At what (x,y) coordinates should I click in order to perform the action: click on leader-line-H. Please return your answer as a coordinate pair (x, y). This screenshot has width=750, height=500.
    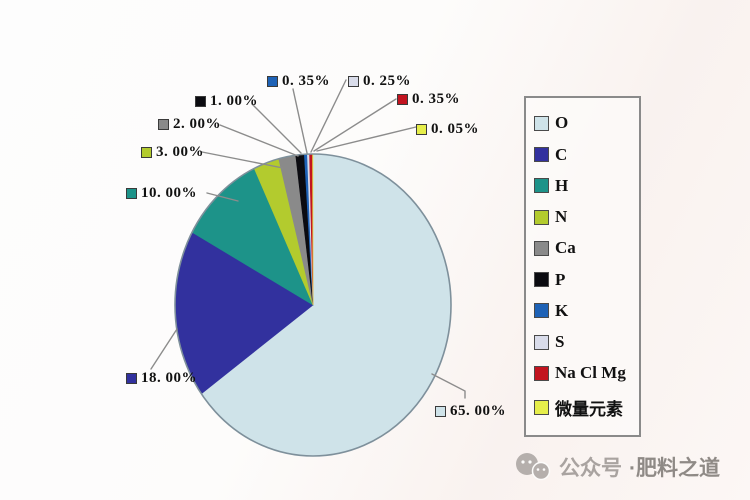
    Looking at the image, I should click on (222, 197).